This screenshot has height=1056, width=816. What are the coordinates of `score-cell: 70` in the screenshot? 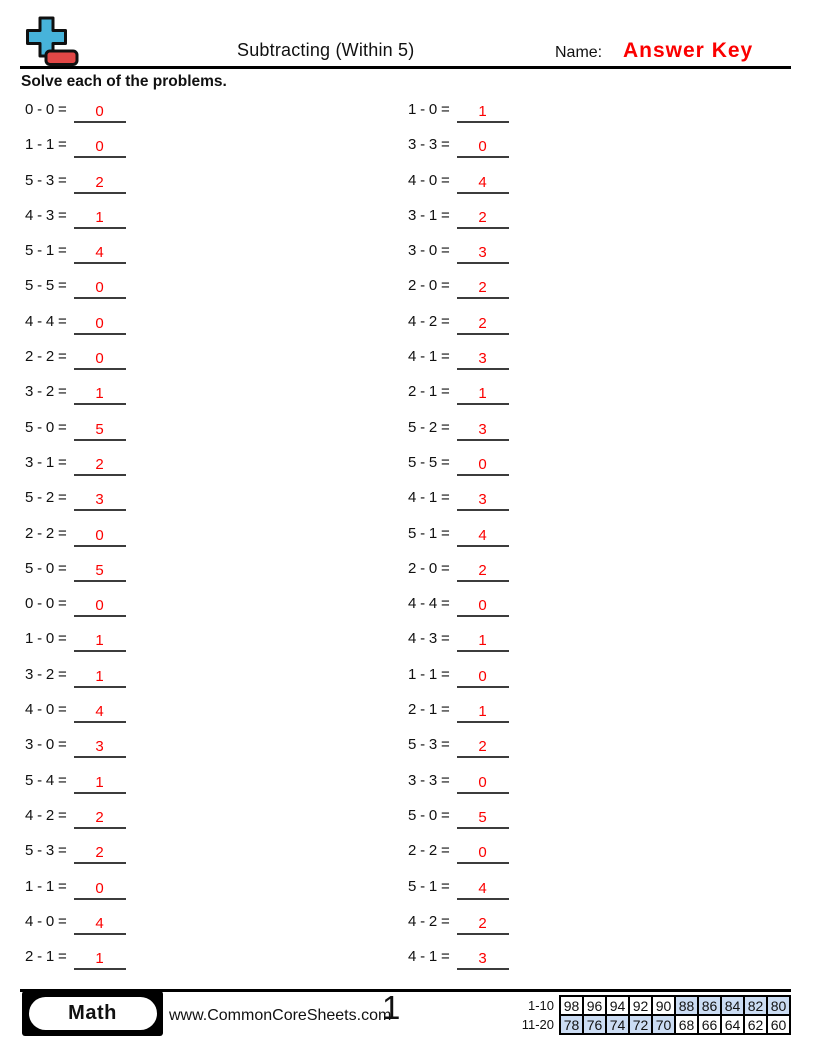 It's located at (663, 1024).